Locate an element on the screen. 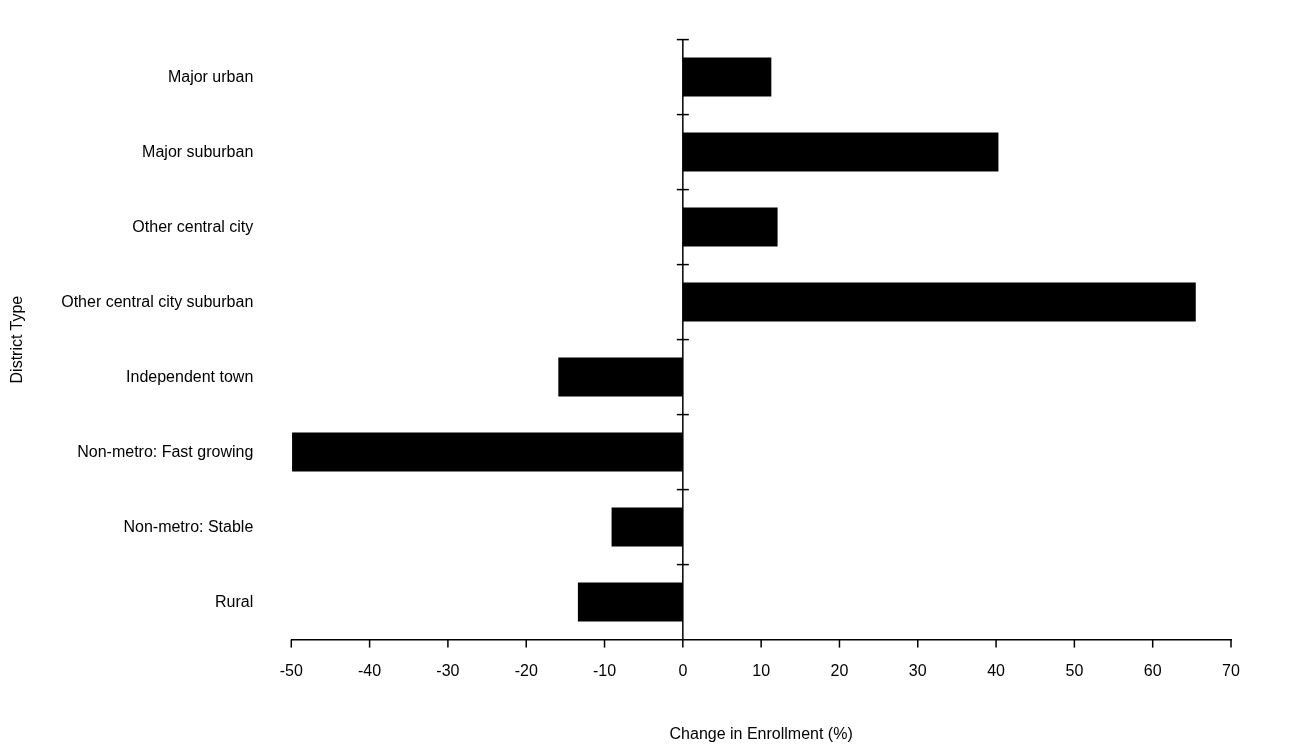 The height and width of the screenshot is (752, 1291). x-tick-label: -10 is located at coordinates (604, 670).